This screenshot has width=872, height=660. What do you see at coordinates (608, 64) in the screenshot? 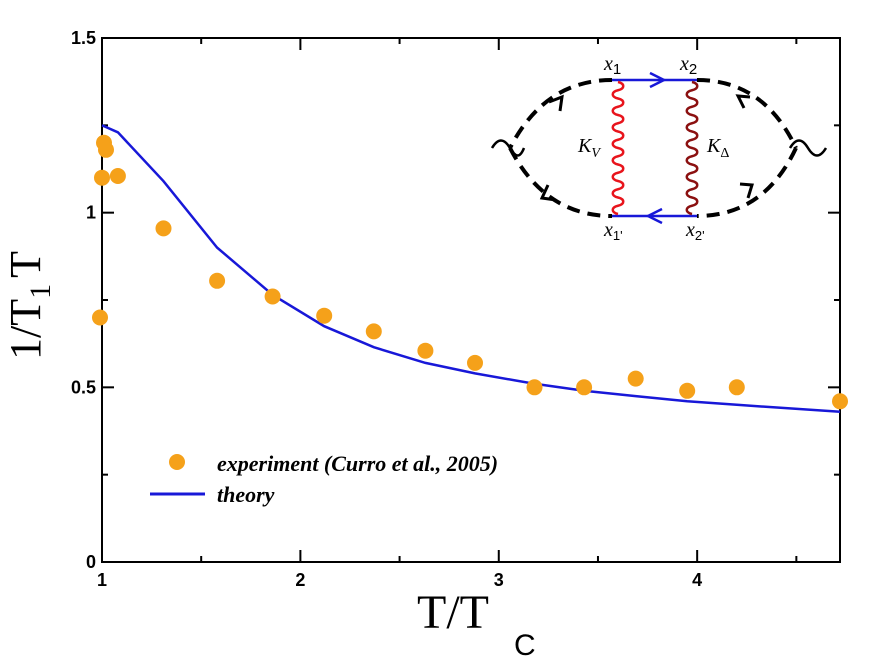
I see `label-x1-main: x` at bounding box center [608, 64].